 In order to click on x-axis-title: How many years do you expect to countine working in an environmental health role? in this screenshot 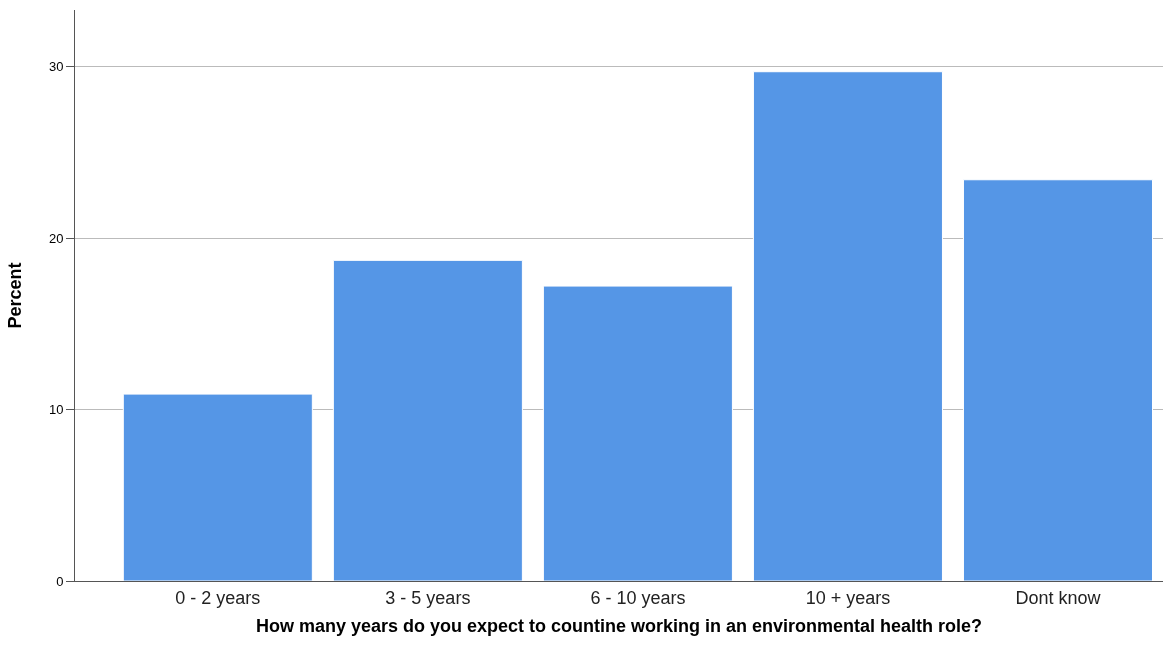, I will do `click(619, 625)`.